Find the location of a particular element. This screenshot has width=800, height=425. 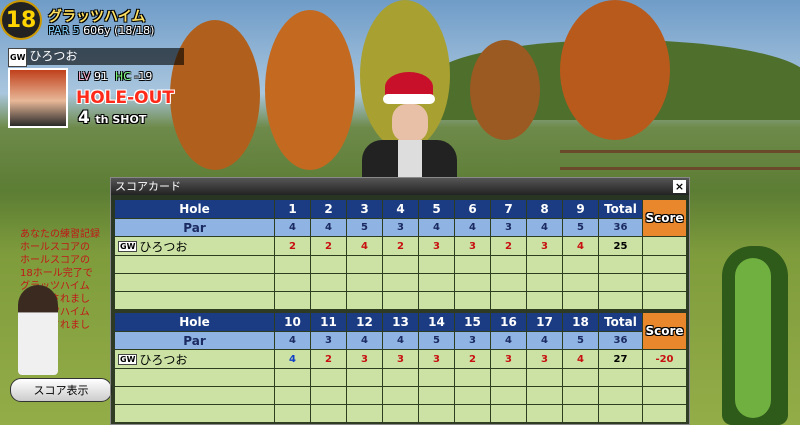

window-title: スコアカード is located at coordinates (400, 186).